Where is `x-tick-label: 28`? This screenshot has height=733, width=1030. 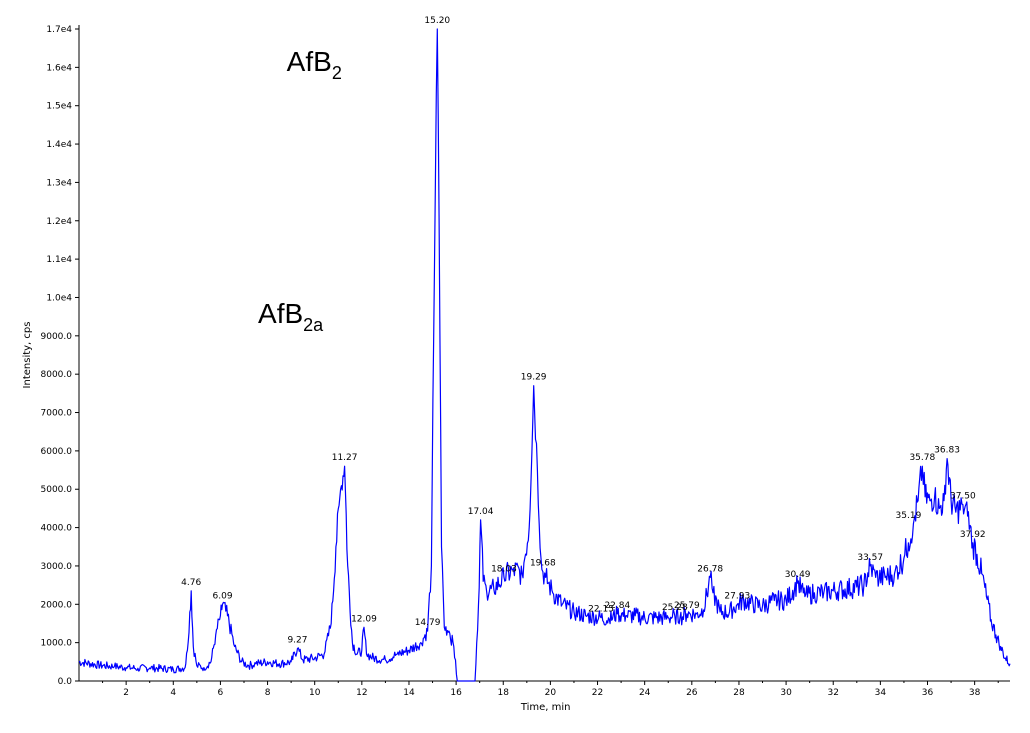
x-tick-label: 28 is located at coordinates (739, 693).